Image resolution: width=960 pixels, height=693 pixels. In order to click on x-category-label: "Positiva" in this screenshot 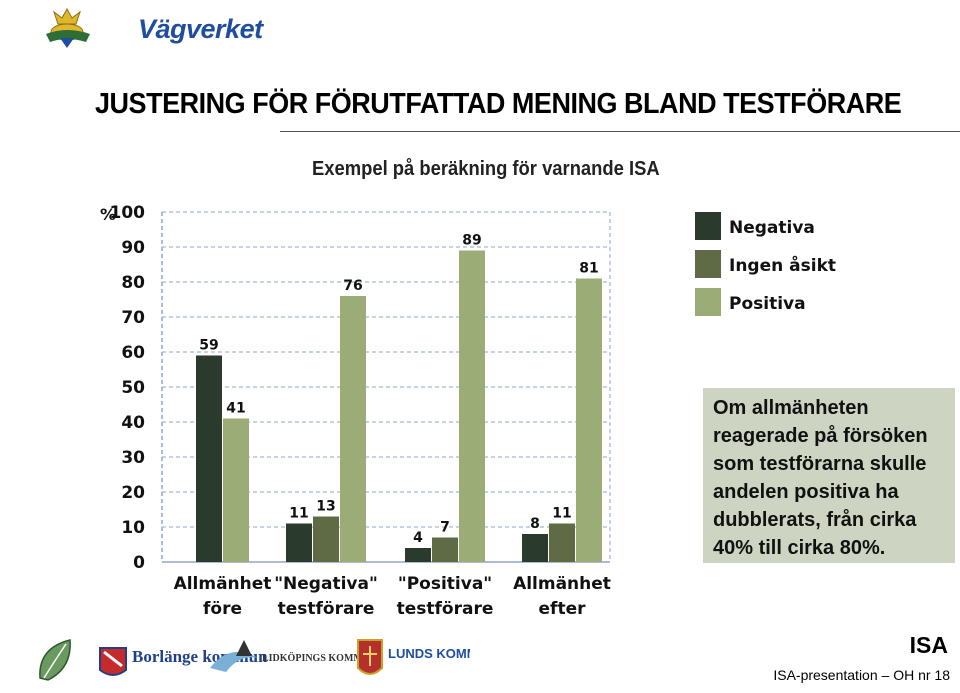, I will do `click(445, 584)`.